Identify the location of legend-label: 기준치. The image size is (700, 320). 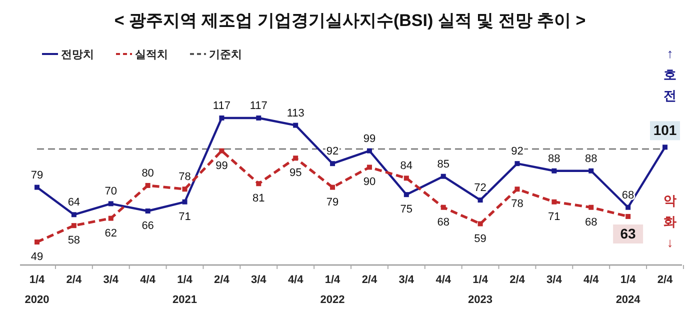
(225, 55).